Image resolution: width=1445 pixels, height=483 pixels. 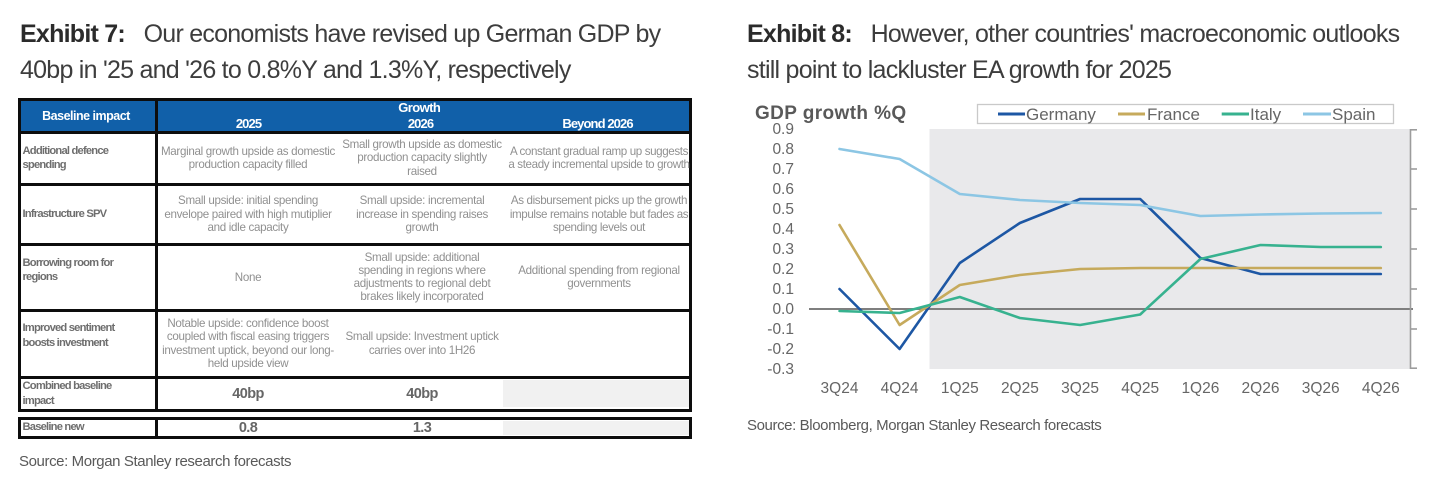 What do you see at coordinates (1381, 388) in the screenshot?
I see `svg-text: 4Q26` at bounding box center [1381, 388].